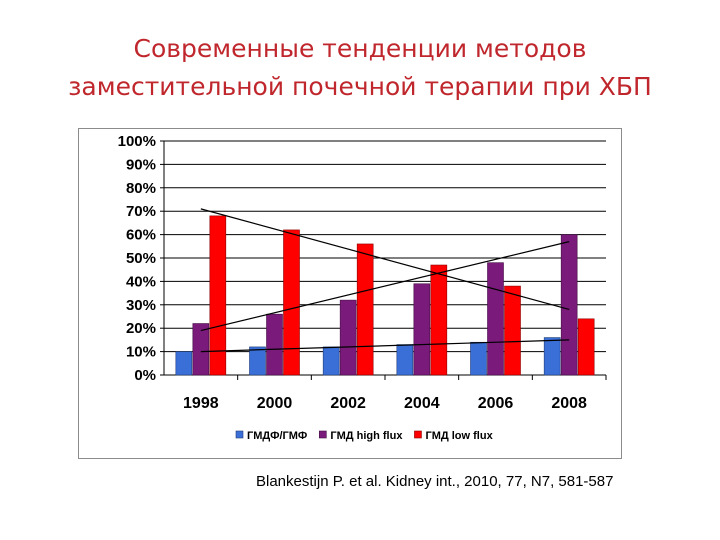 This screenshot has height=540, width=720. Describe the element at coordinates (141, 211) in the screenshot. I see `y-tick-label: 70%` at that location.